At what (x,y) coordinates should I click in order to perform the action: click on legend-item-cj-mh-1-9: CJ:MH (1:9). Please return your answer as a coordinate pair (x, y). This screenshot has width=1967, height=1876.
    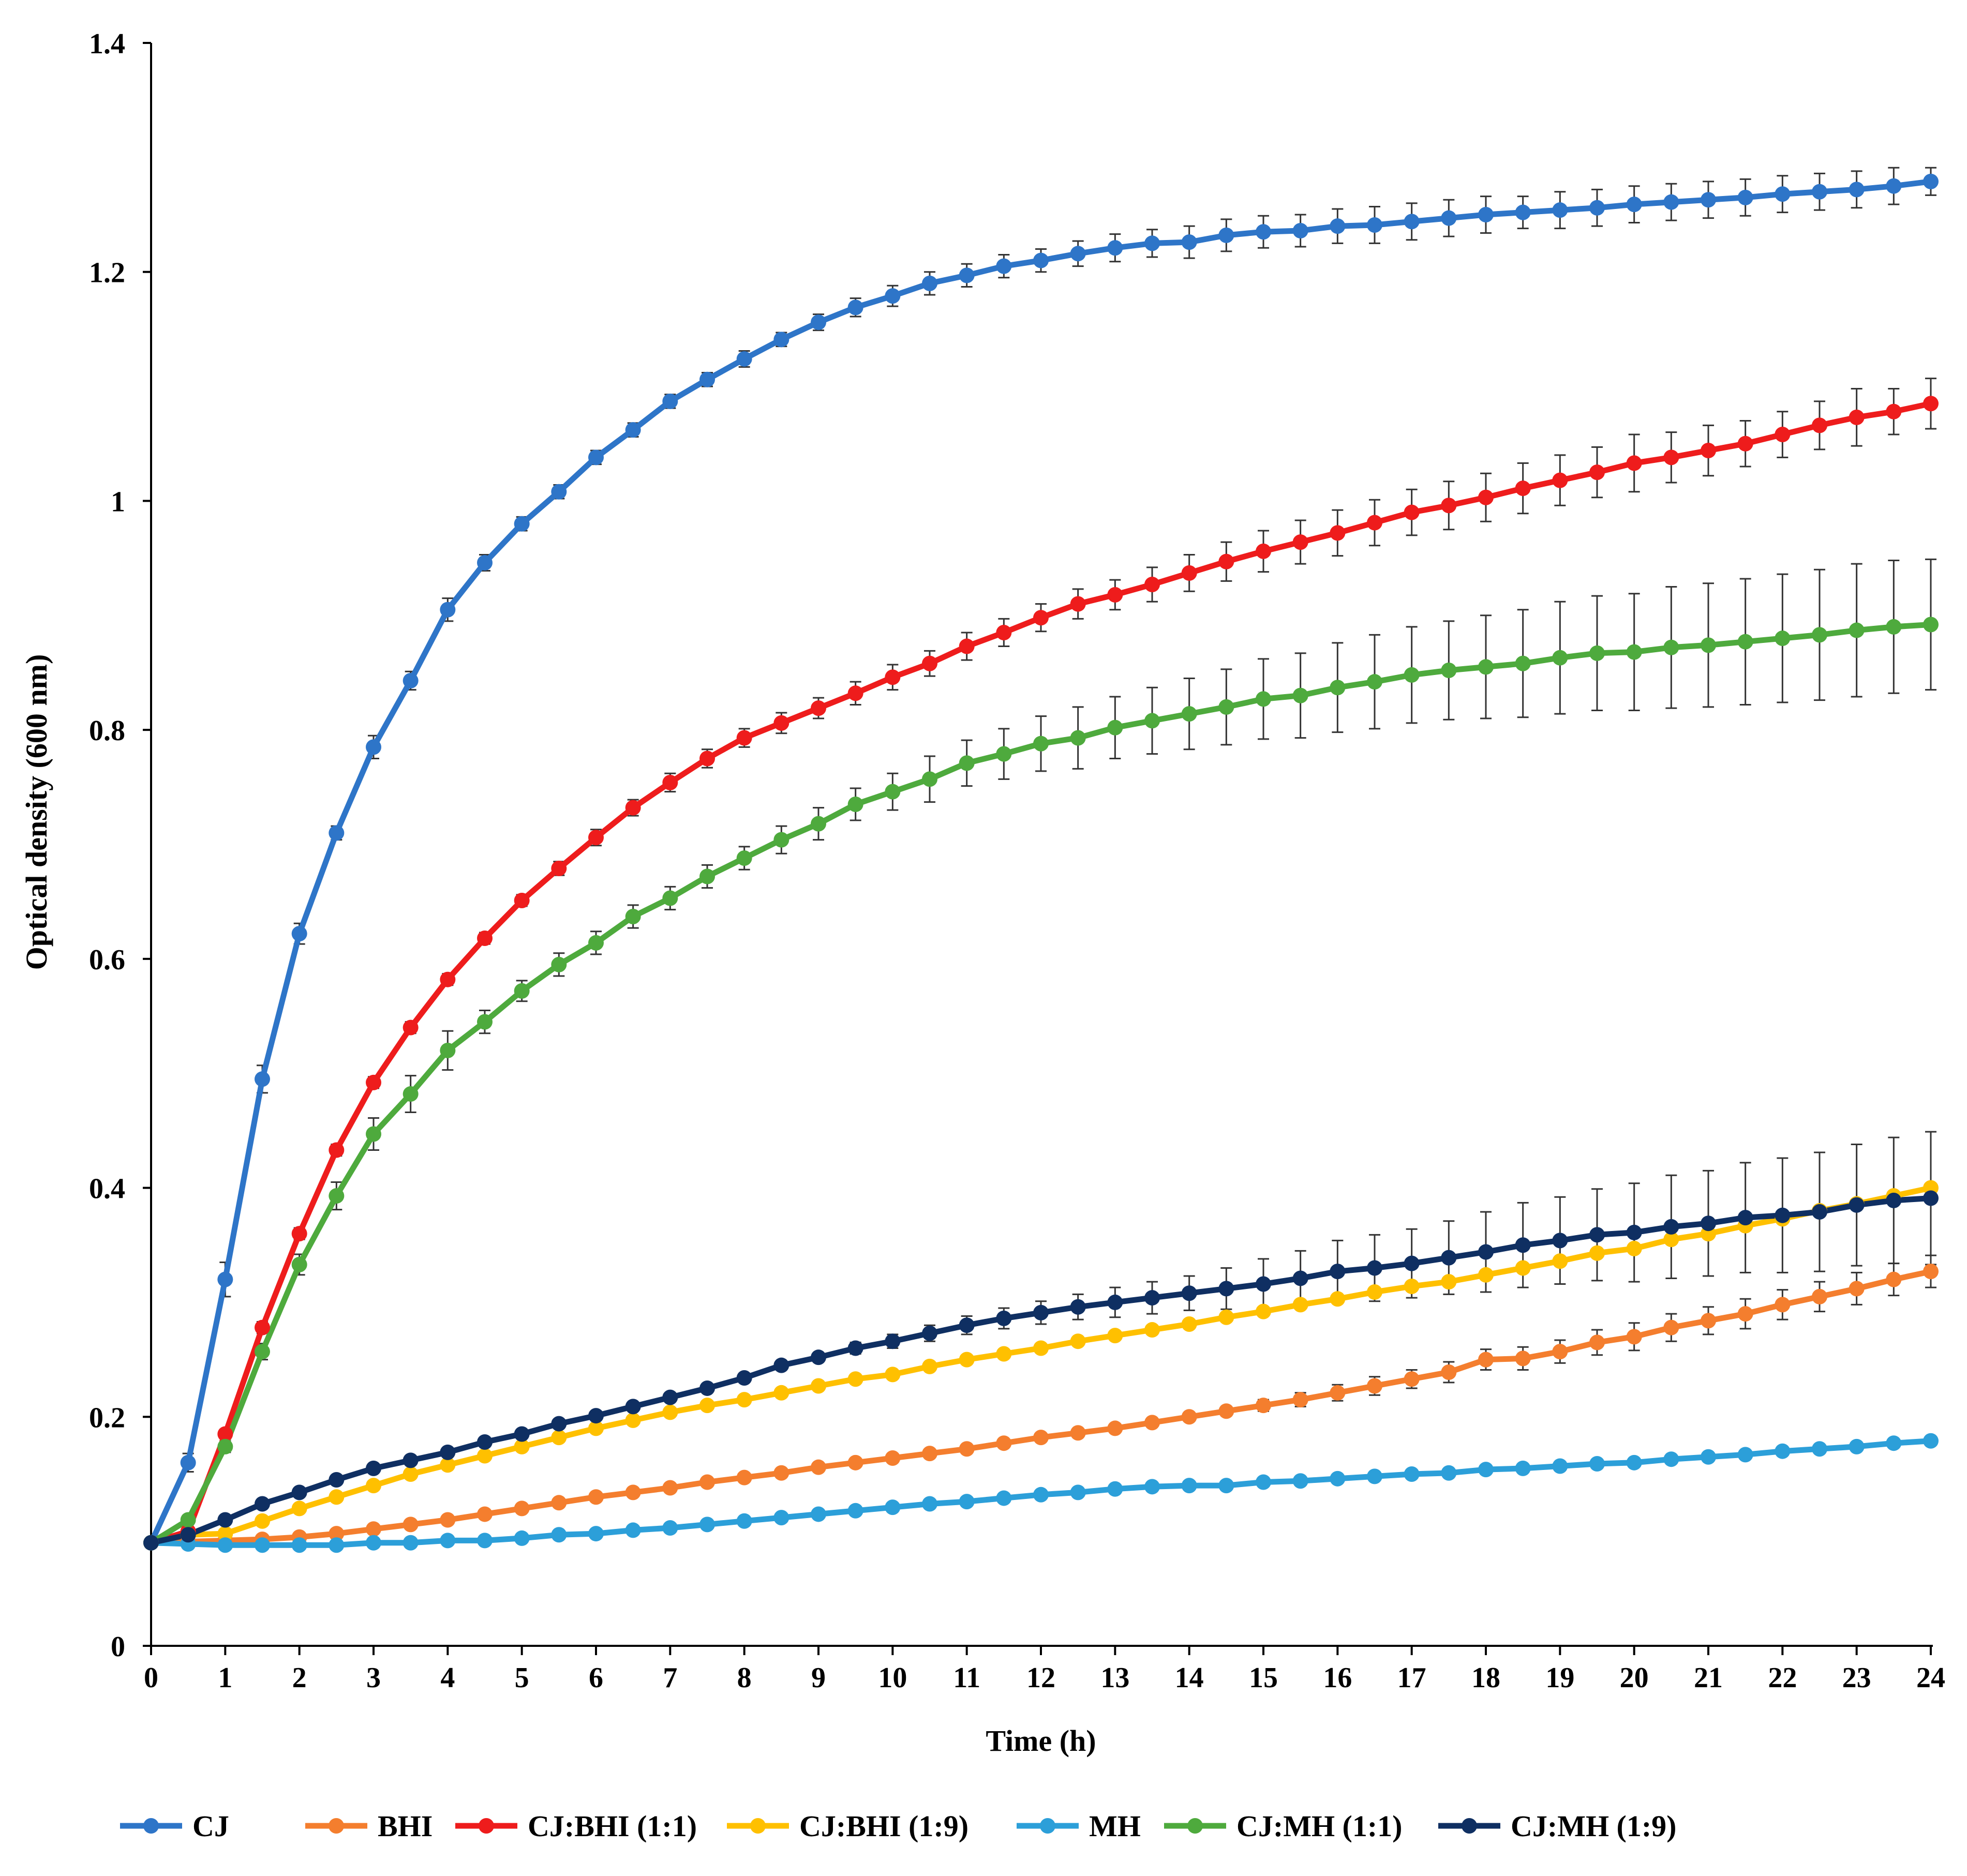
    Looking at the image, I should click on (1557, 1826).